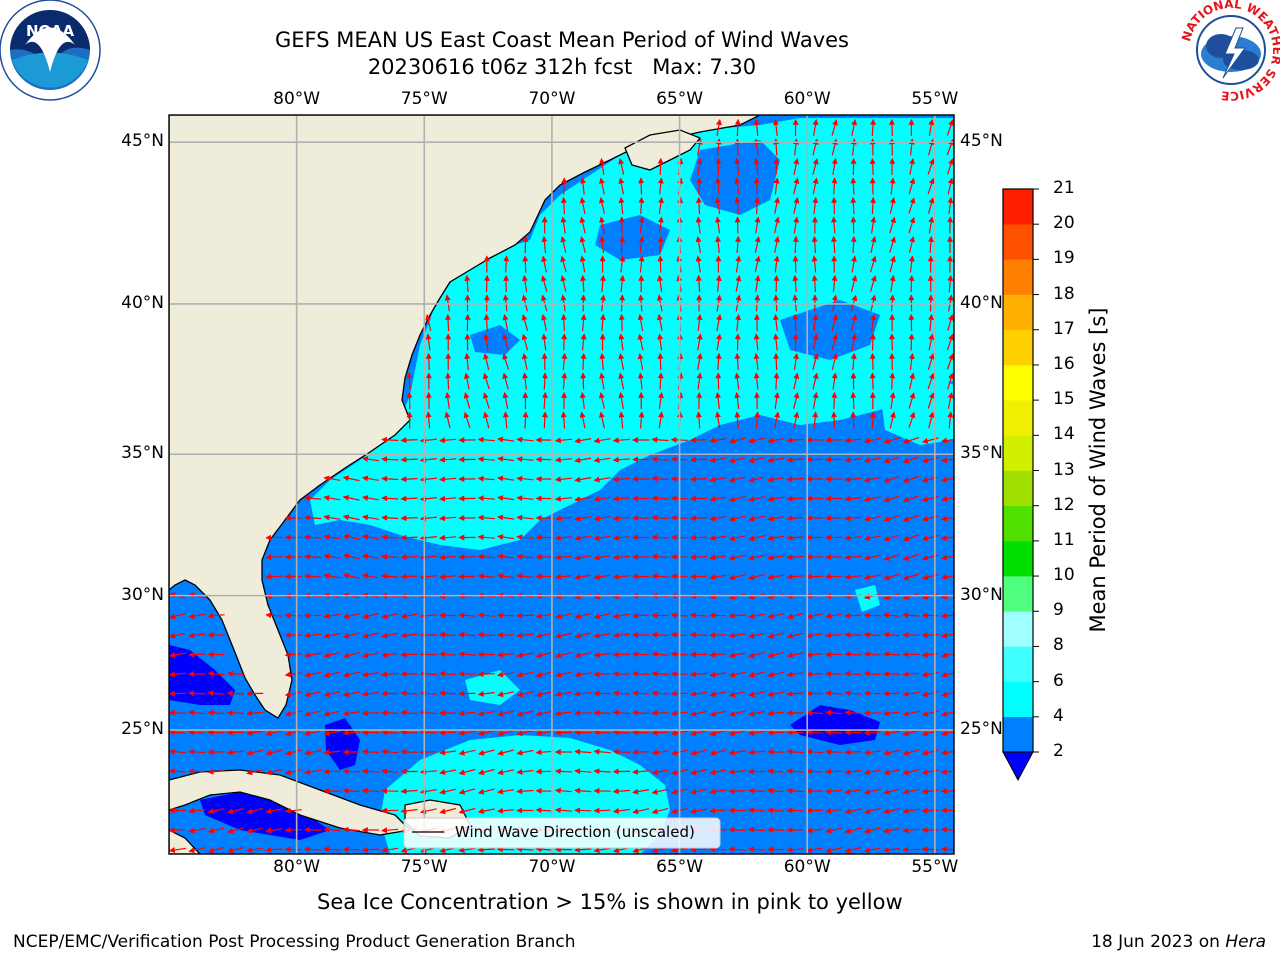  What do you see at coordinates (981, 141) in the screenshot?
I see `lat-label: 45°N` at bounding box center [981, 141].